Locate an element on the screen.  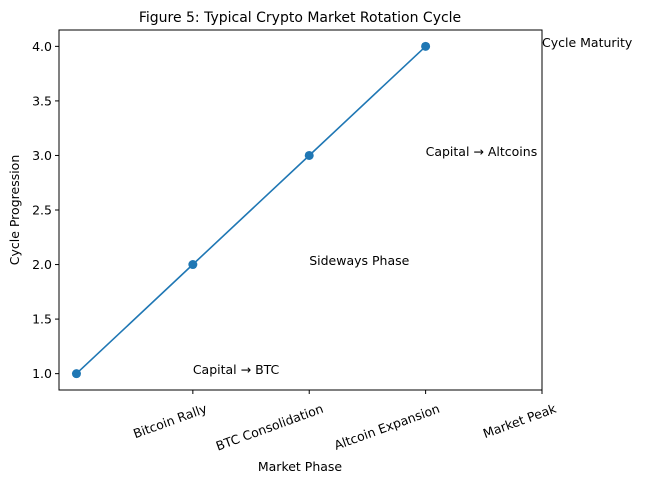
y-tick-label: 3.5 is located at coordinates (42, 100).